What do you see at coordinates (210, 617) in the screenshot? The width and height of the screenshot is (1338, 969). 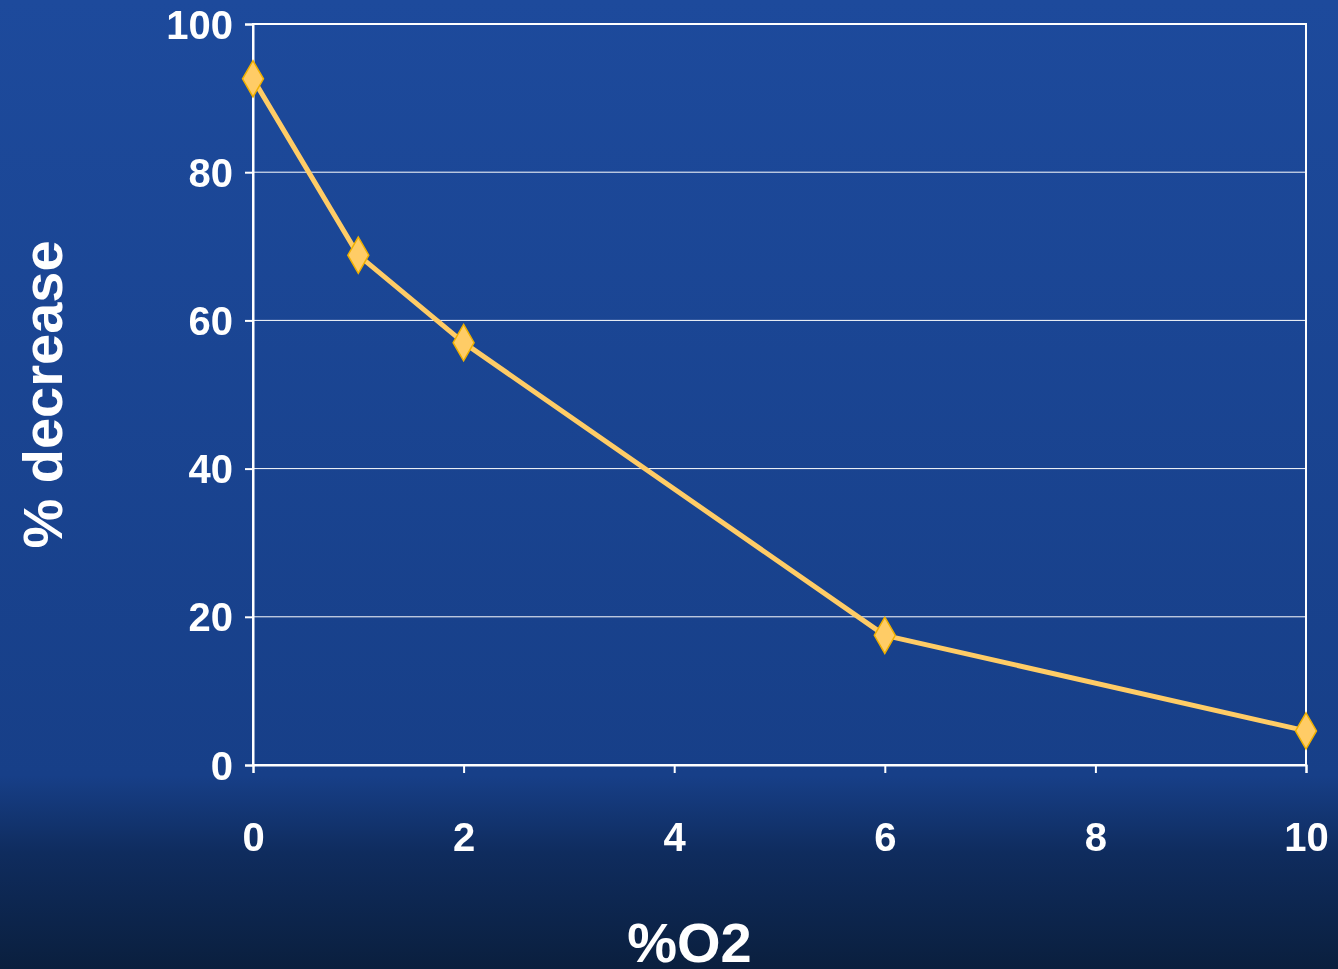 I see `y-tick-label: 20` at bounding box center [210, 617].